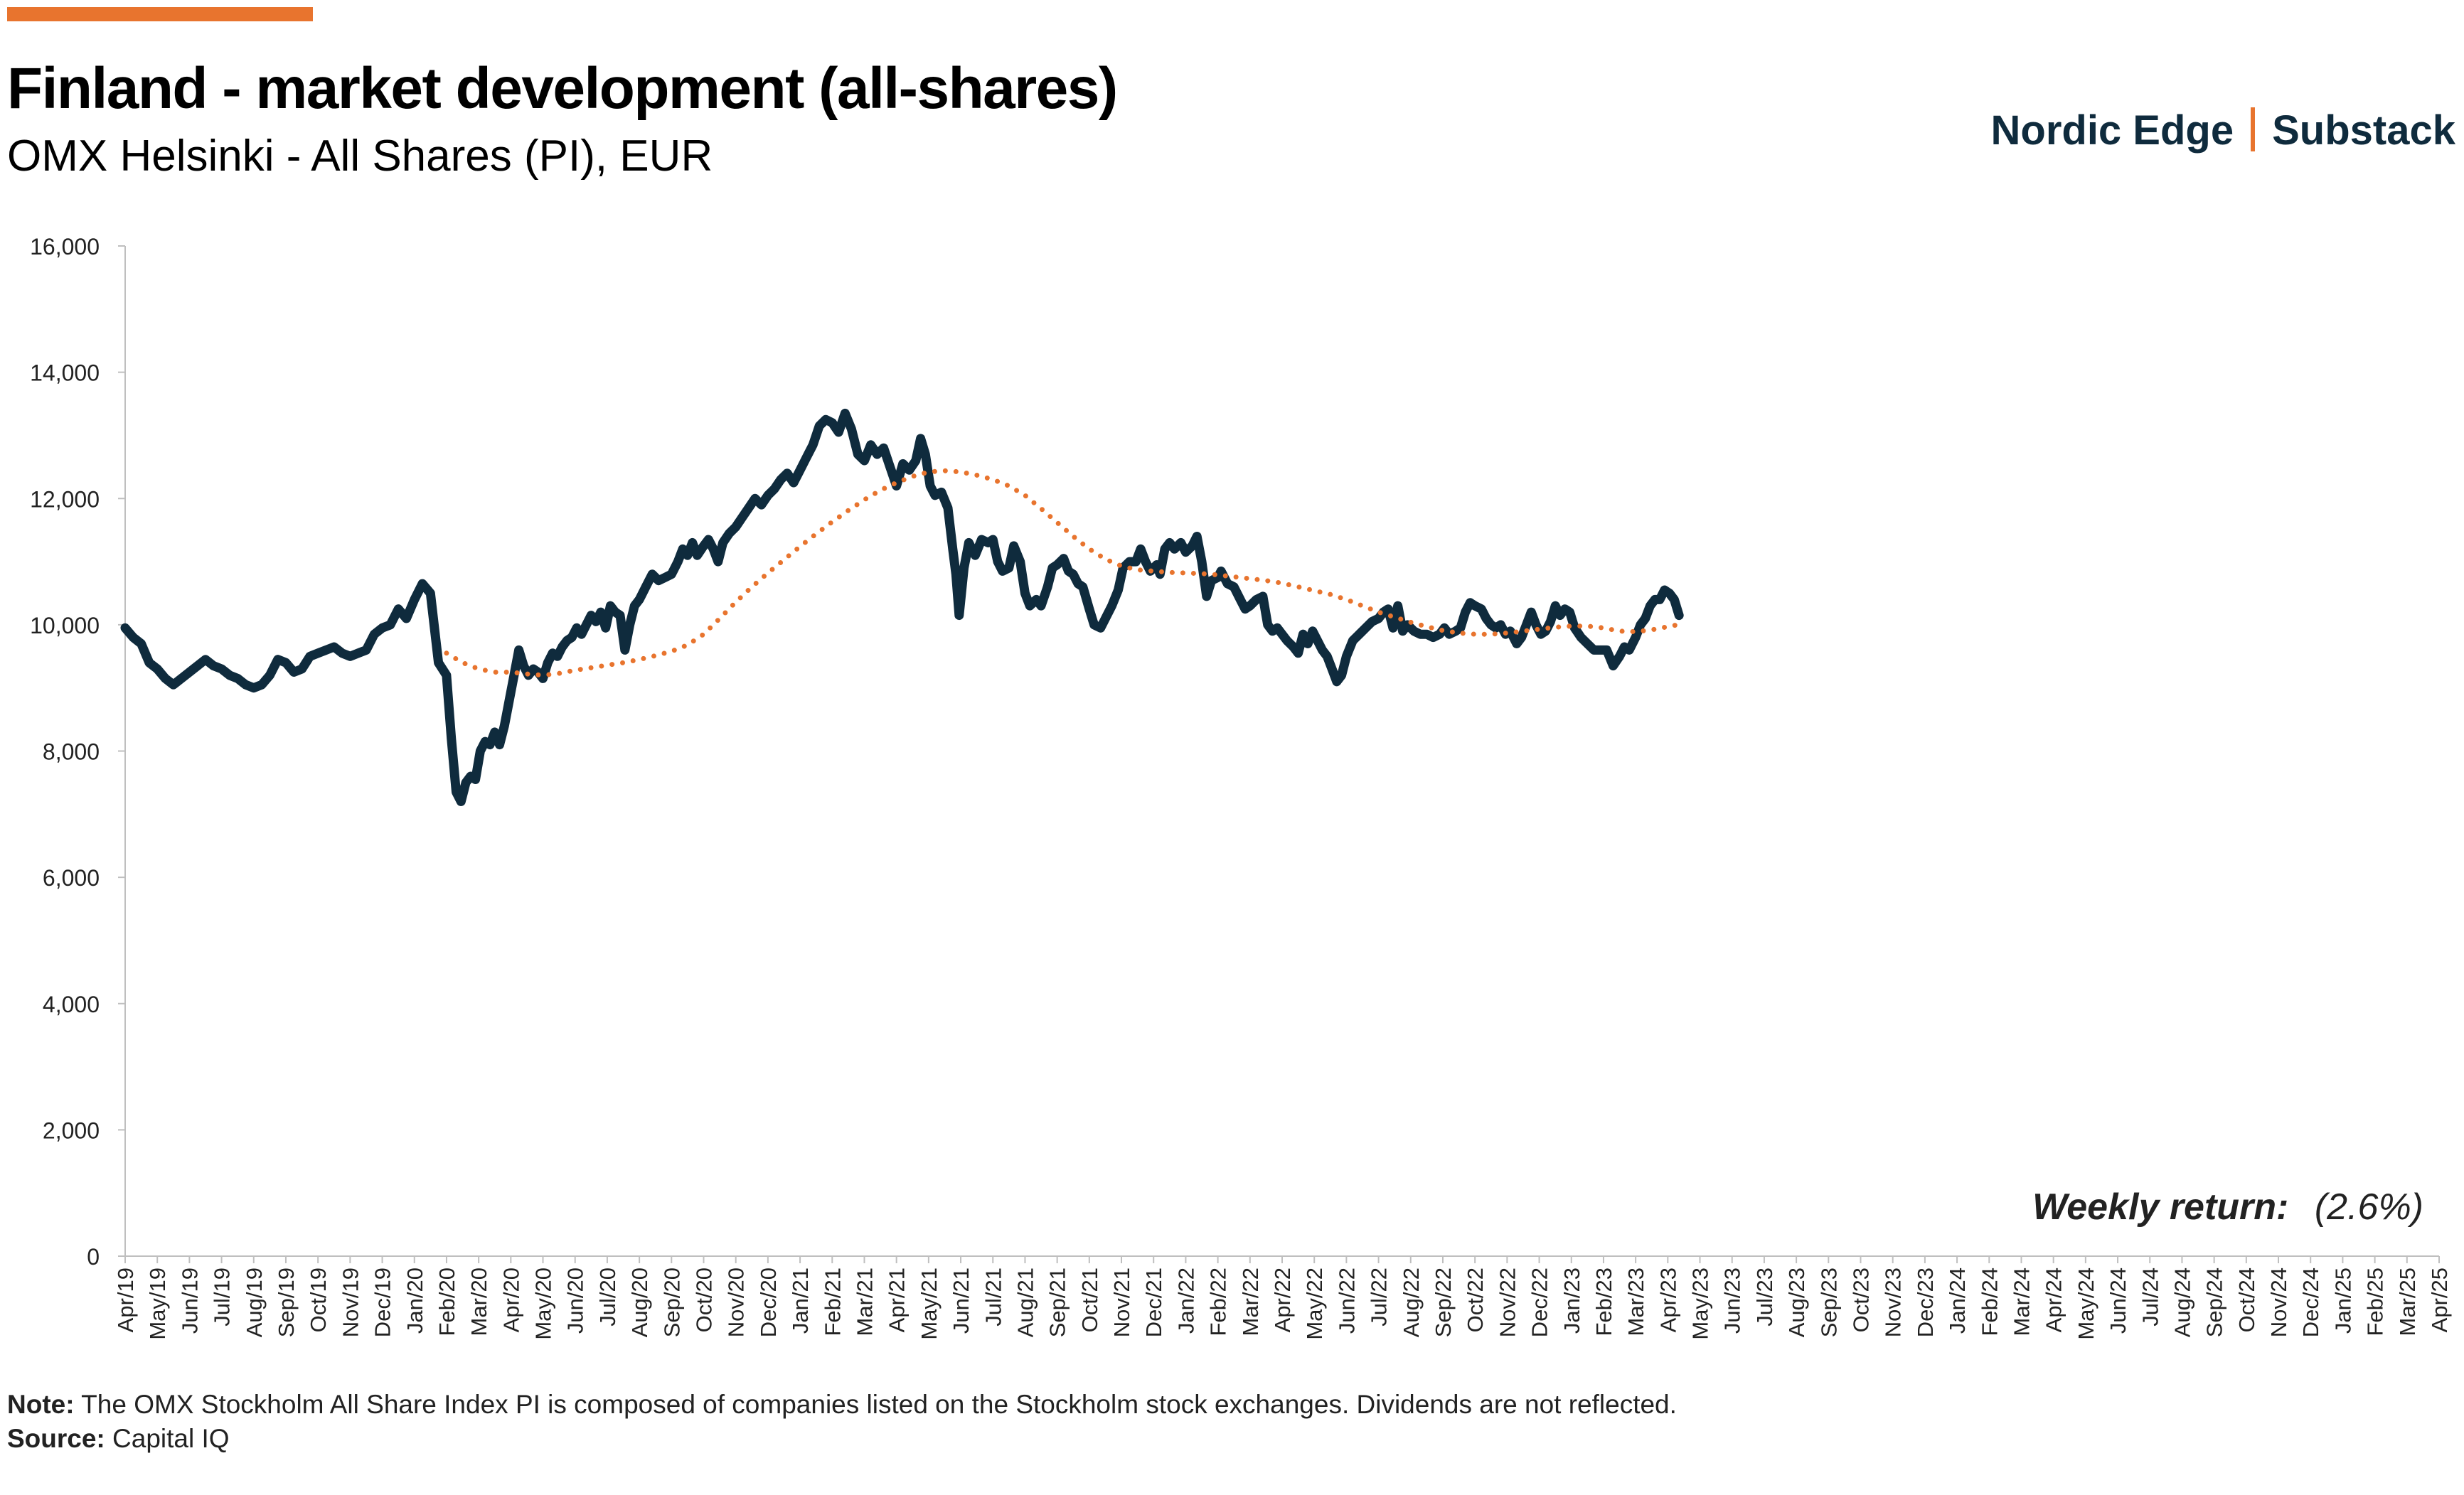  Describe the element at coordinates (2342, 1301) in the screenshot. I see `x-tick-label: Jan/25` at that location.